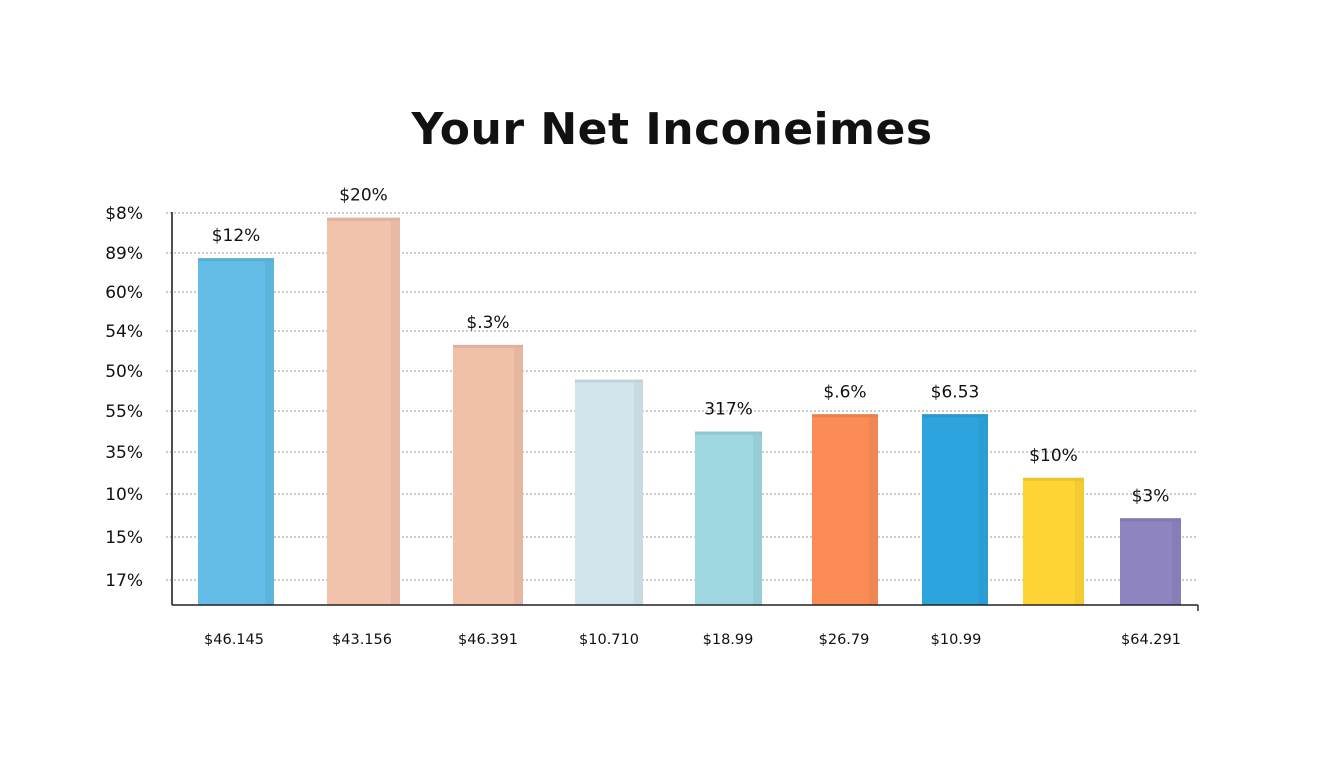 The image size is (1344, 768). What do you see at coordinates (956, 640) in the screenshot?
I see `x-tick-label: $10.99` at bounding box center [956, 640].